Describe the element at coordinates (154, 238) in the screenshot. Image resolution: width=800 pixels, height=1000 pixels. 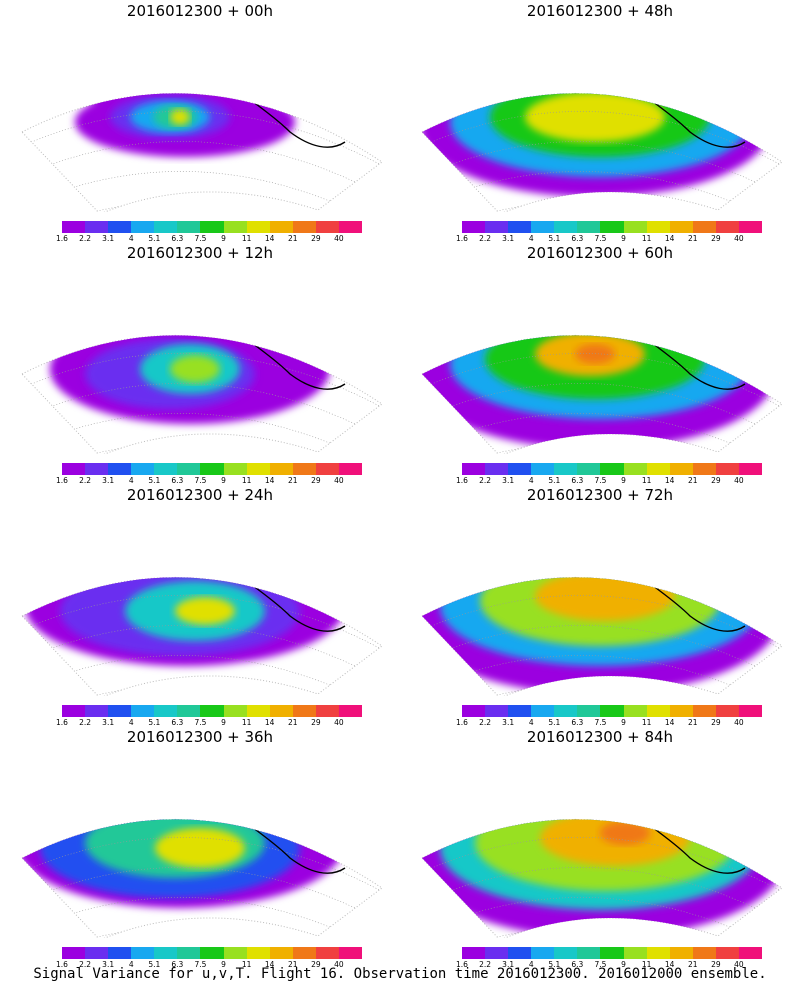
I see `colorbar-tick-label: 5.1` at that location.